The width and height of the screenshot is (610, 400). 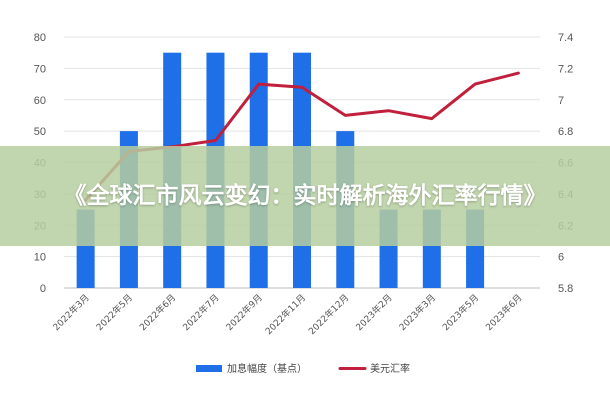 What do you see at coordinates (40, 132) in the screenshot?
I see `left-tick-label: 50` at bounding box center [40, 132].